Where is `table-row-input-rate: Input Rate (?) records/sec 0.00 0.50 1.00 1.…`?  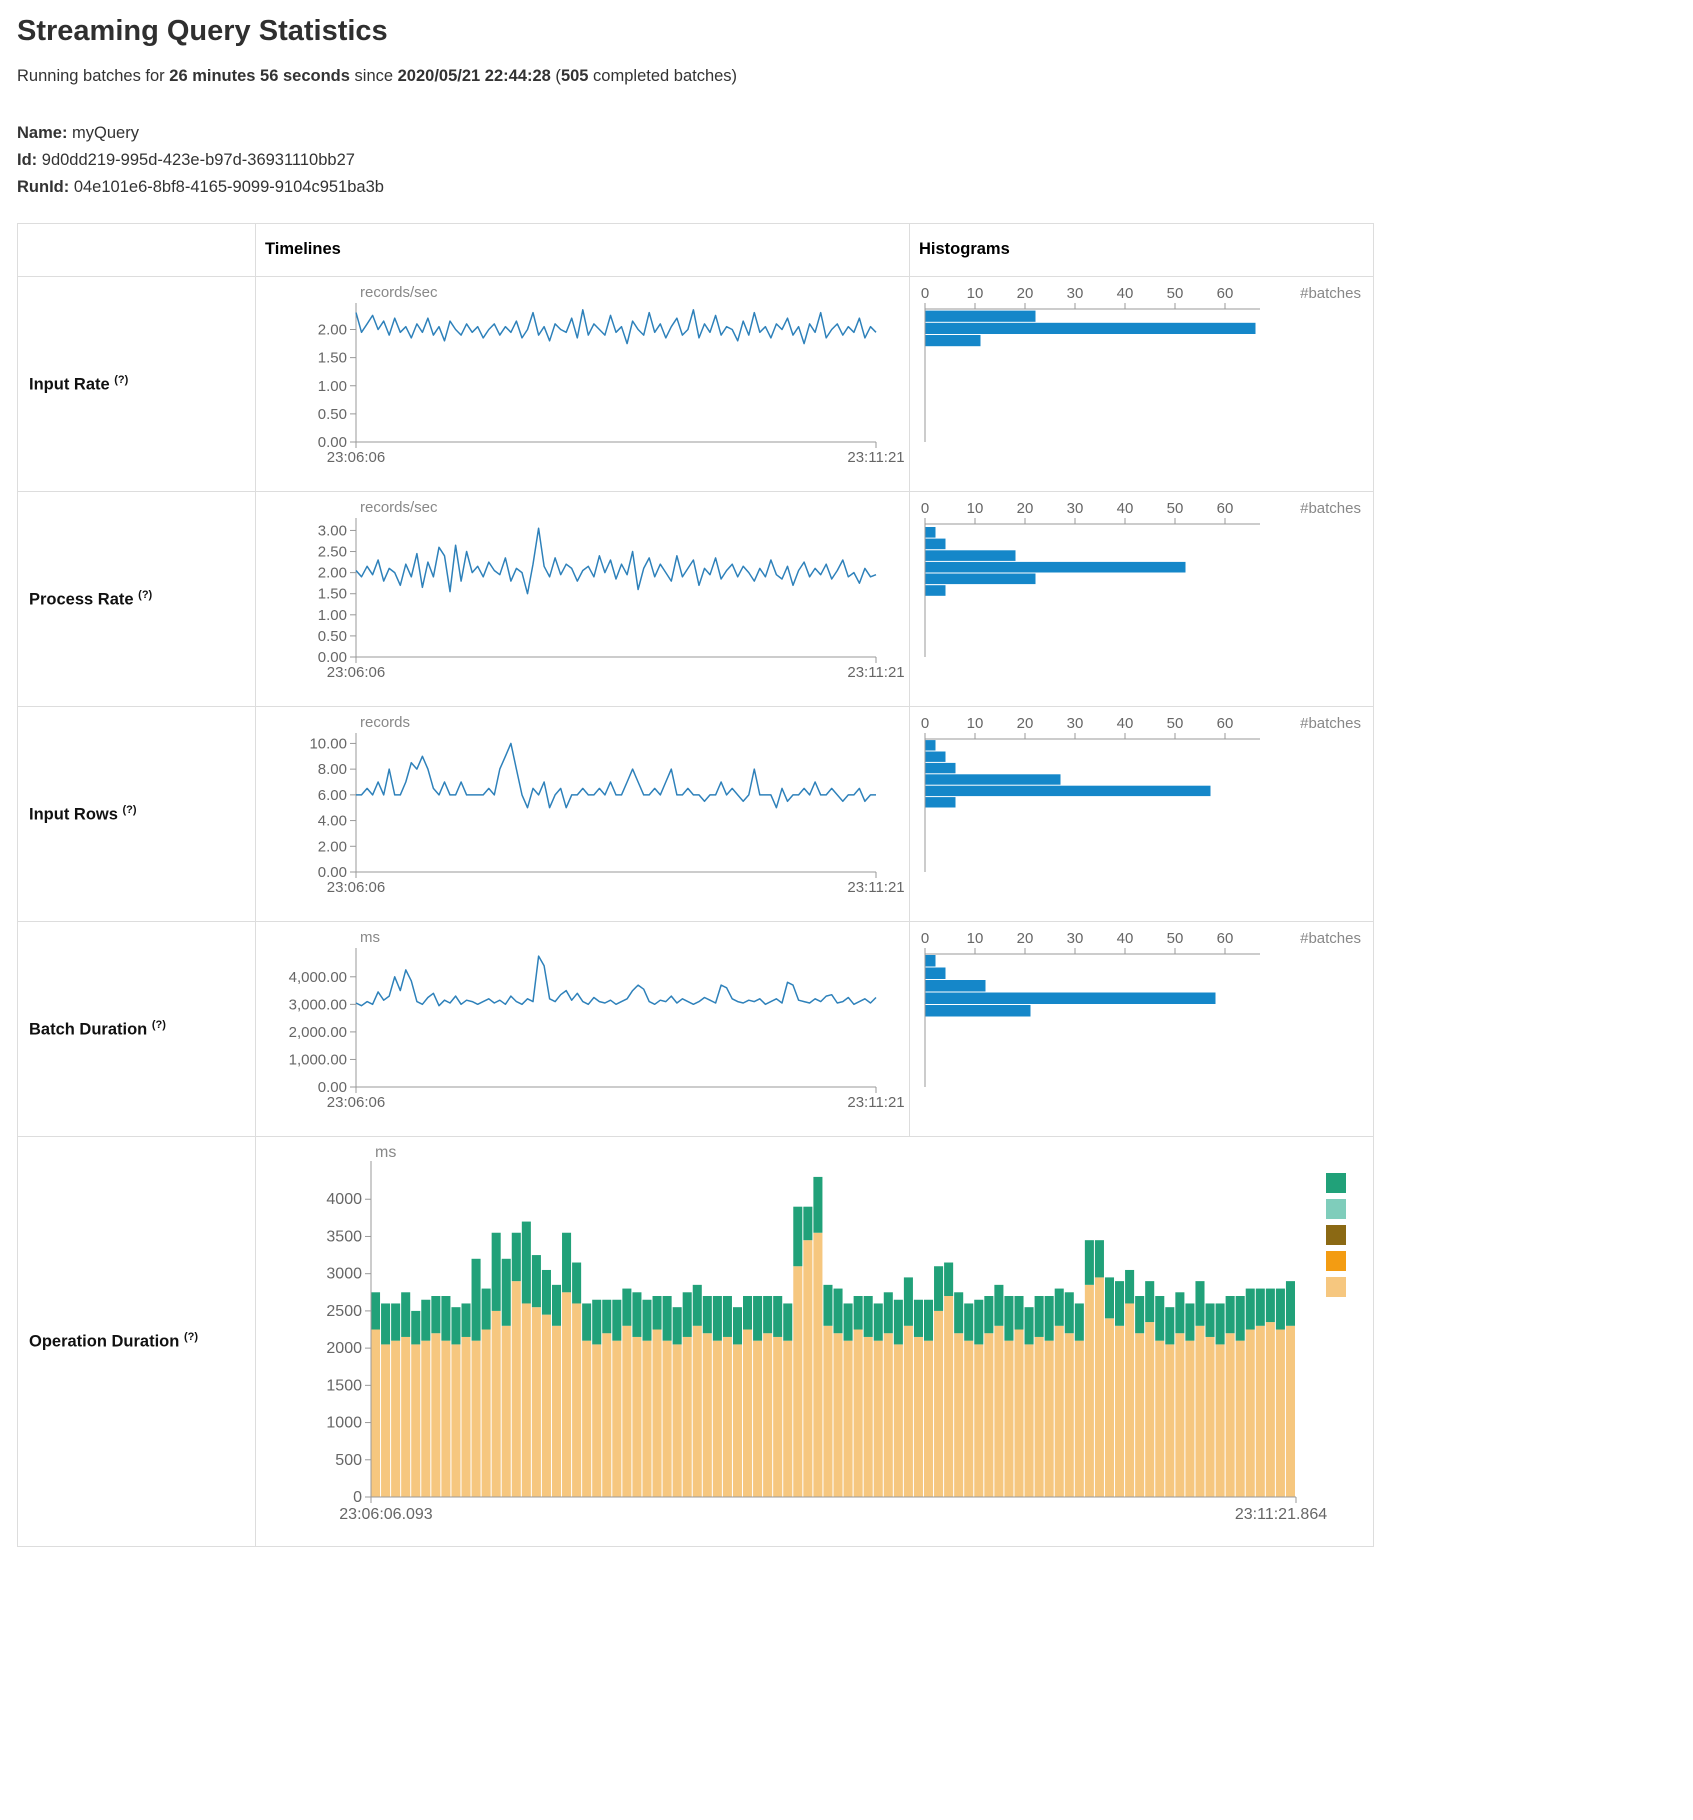
table-row-input-rate: Input Rate (?) records/sec 0.00 0.50 1.00 1.… is located at coordinates (695, 383).